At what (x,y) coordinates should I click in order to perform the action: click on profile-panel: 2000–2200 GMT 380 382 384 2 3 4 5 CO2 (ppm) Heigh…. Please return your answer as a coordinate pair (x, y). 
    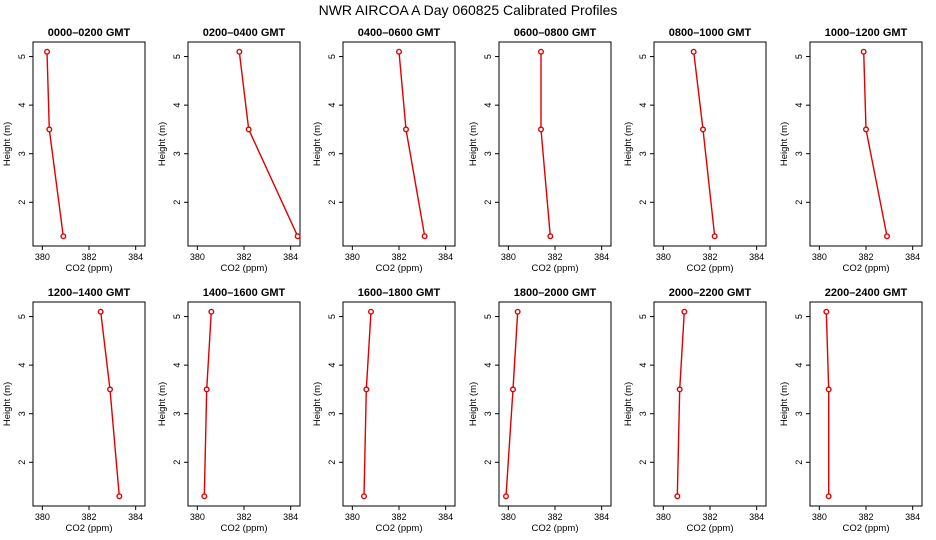
    Looking at the image, I should click on (695, 410).